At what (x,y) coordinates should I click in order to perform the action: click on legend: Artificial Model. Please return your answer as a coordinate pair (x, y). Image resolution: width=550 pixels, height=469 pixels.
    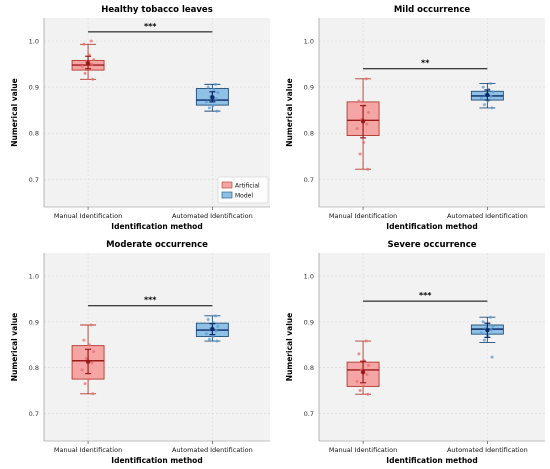
    Looking at the image, I should click on (243, 190).